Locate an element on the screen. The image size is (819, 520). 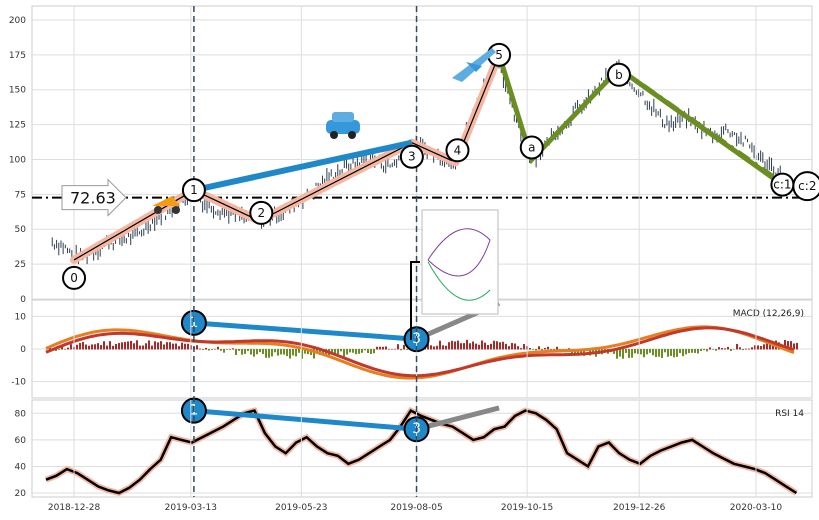
x-tick-label: 2019-10-15 is located at coordinates (527, 508).